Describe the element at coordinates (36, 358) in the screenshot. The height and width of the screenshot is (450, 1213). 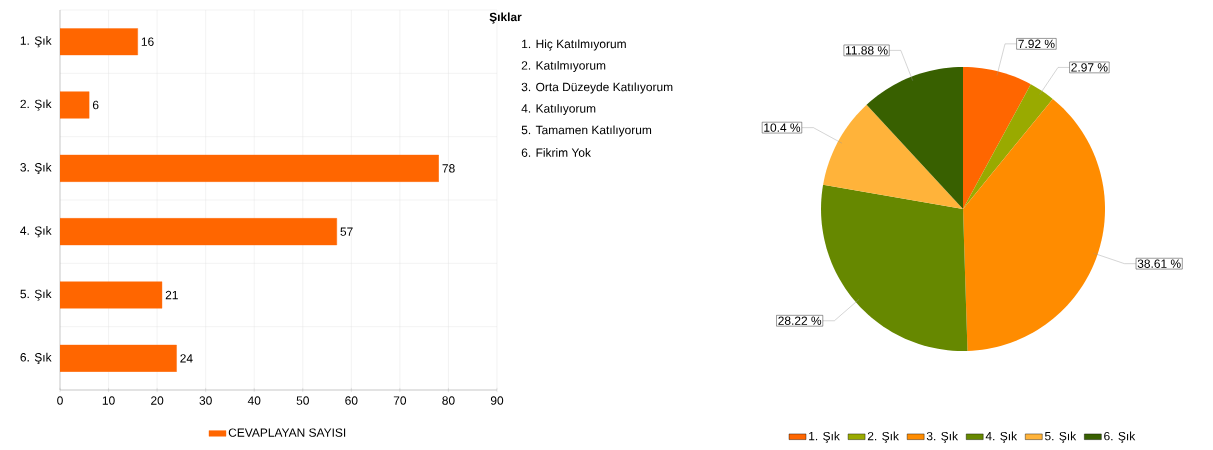
I see `y-tick-label: 6. Şık` at that location.